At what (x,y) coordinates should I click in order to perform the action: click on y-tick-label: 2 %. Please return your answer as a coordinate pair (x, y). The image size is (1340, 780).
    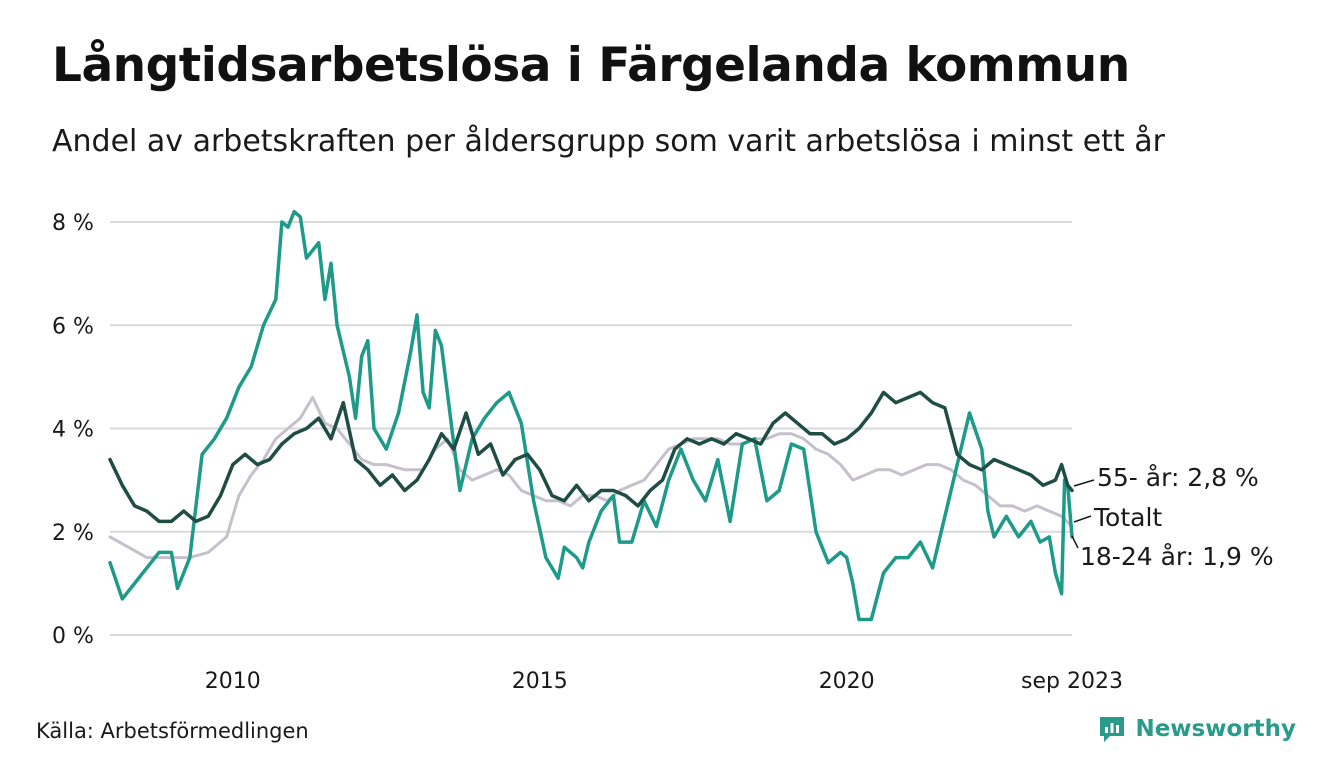
    Looking at the image, I should click on (73, 533).